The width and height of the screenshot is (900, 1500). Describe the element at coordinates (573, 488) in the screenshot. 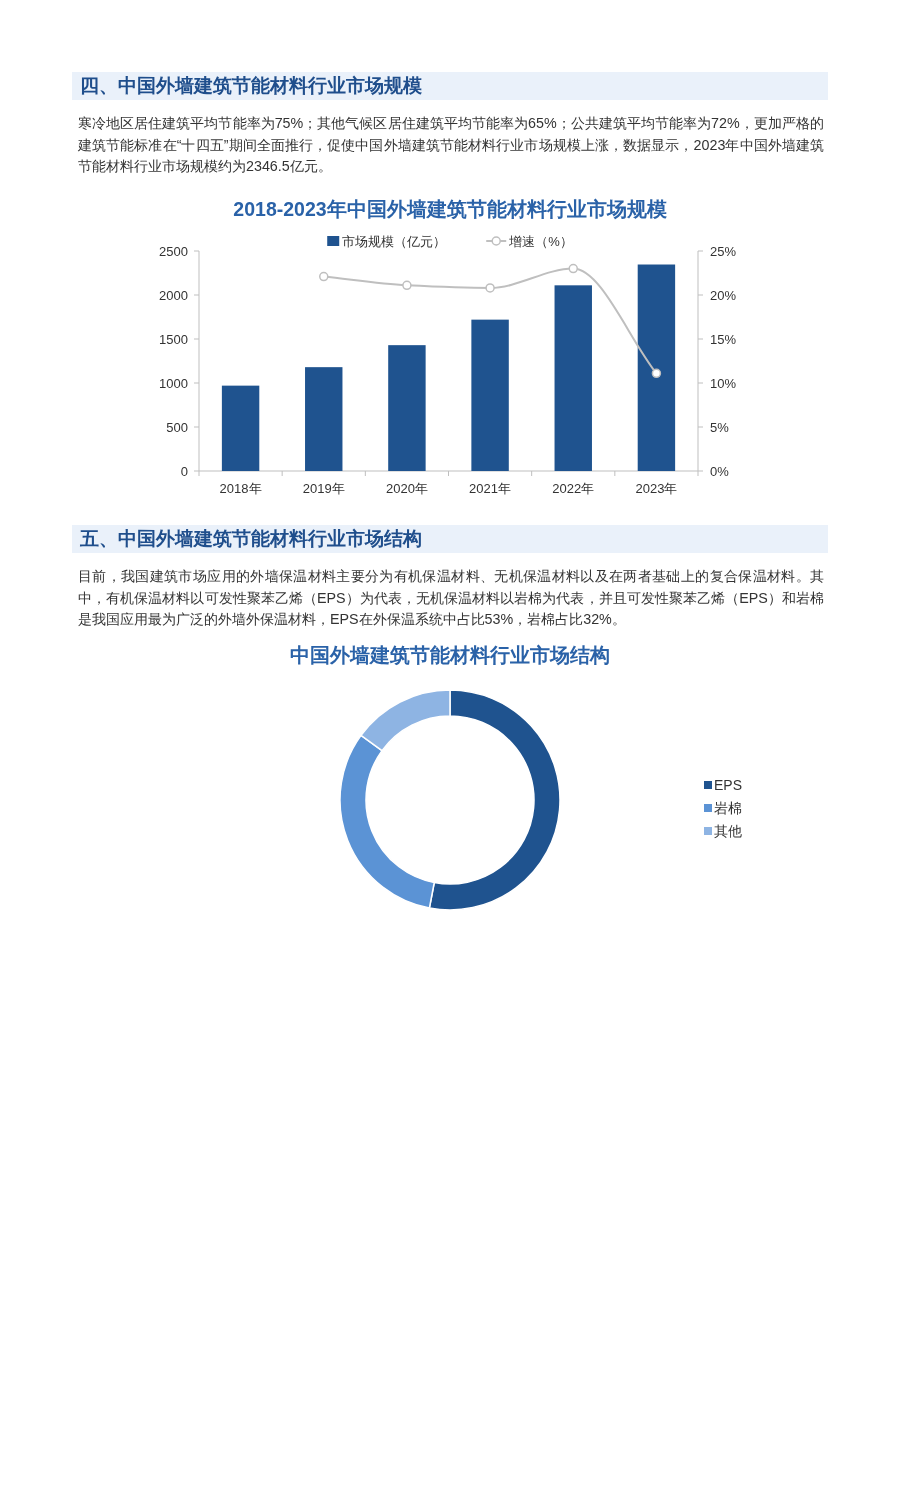

I see `x-tick-label: 2022年` at that location.